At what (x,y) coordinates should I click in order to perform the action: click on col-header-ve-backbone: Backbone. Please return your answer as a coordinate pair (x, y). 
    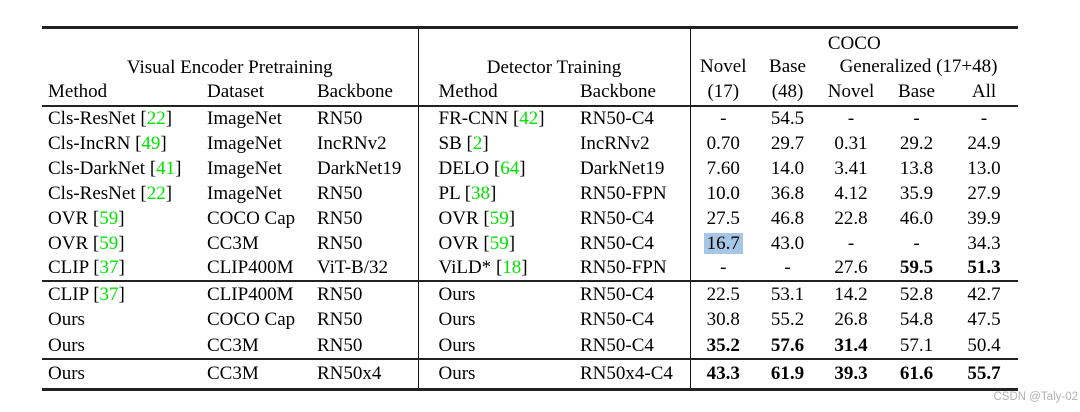
    Looking at the image, I should click on (368, 93).